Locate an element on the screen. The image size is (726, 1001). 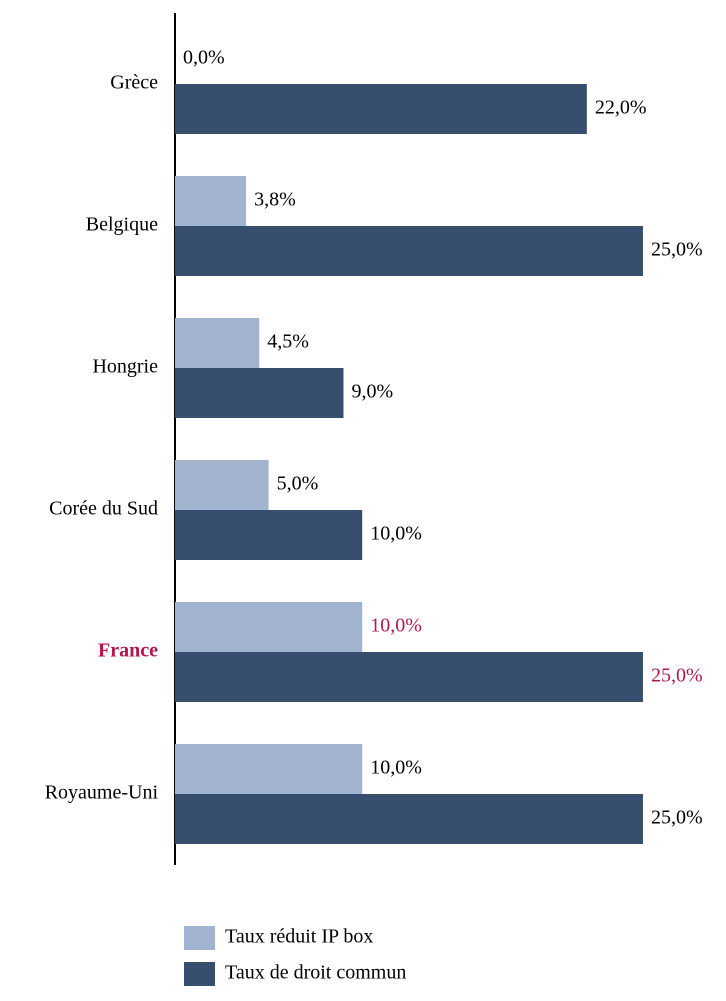
value-label: 0,0% is located at coordinates (204, 58).